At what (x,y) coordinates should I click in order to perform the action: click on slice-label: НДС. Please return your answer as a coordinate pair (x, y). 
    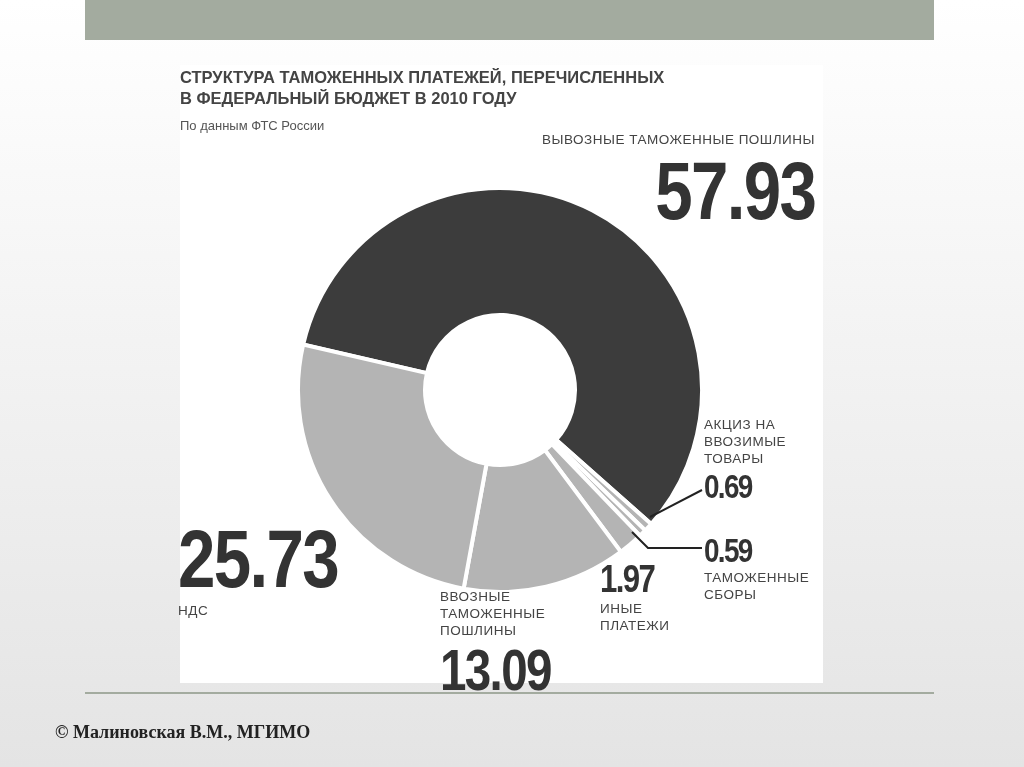
    Looking at the image, I should click on (193, 610).